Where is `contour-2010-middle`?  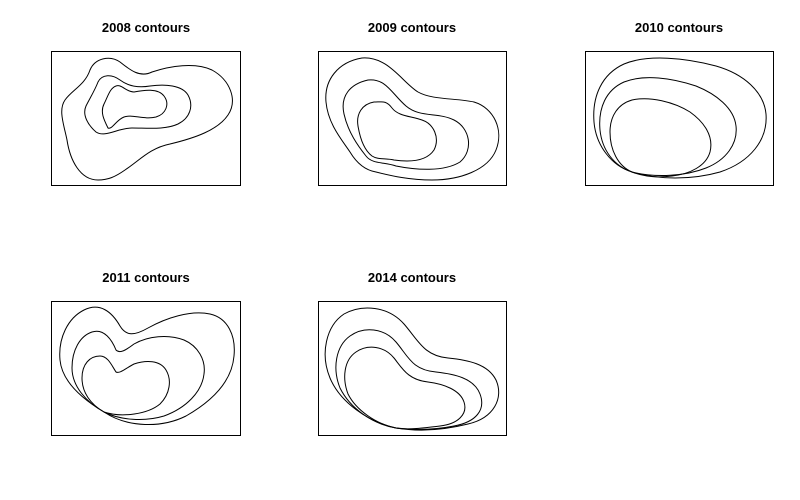
contour-2010-middle is located at coordinates (668, 126).